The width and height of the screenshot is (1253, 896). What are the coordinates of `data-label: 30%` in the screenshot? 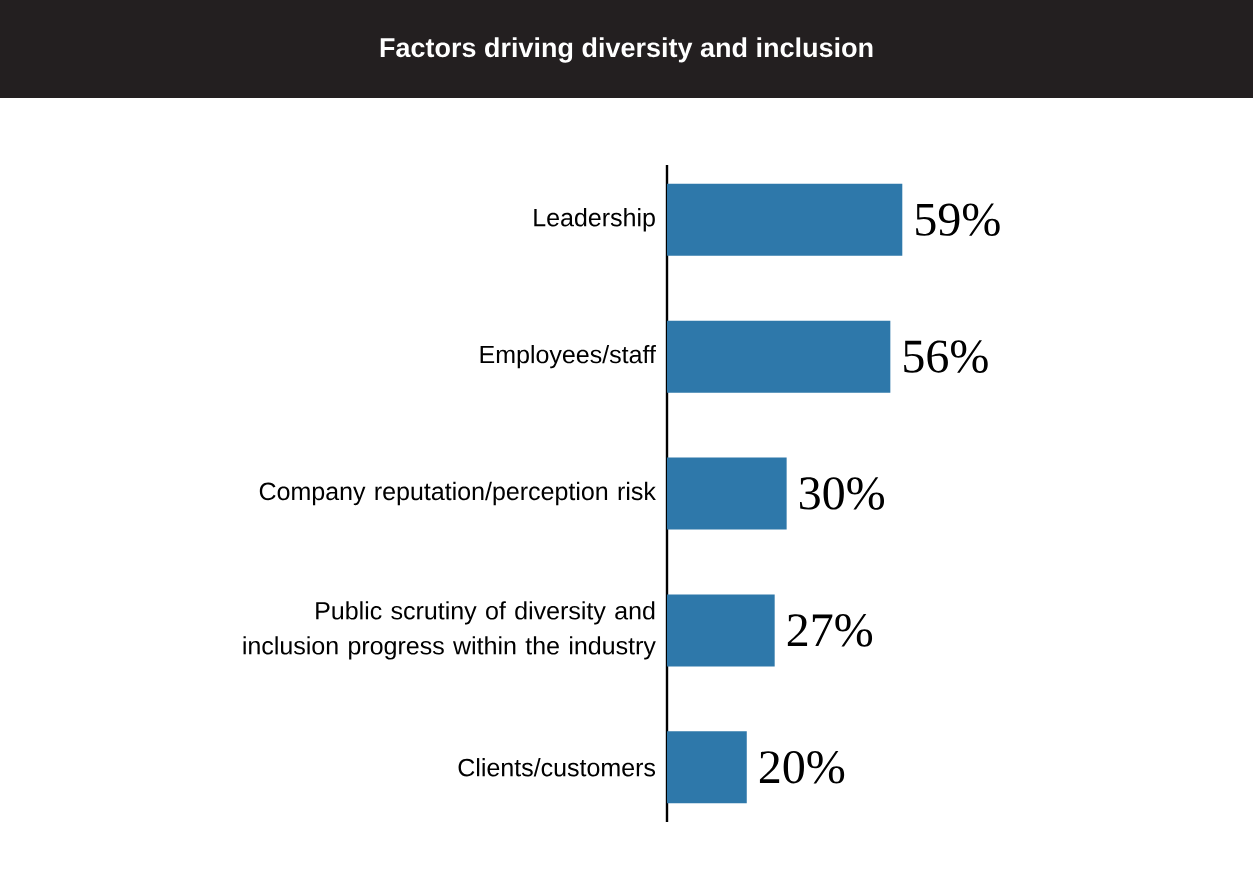 It's located at (842, 493).